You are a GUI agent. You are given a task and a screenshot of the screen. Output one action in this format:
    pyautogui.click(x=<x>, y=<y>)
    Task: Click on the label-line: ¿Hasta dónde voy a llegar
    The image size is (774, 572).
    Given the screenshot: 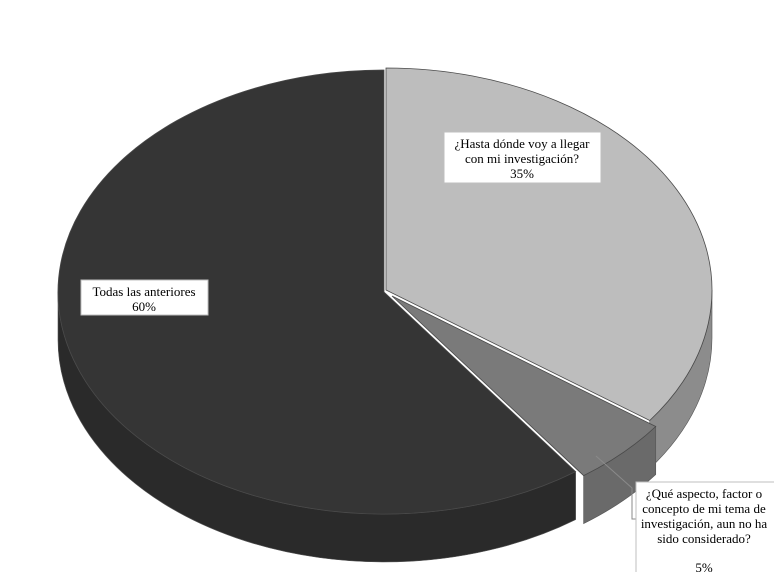 What is the action you would take?
    pyautogui.click(x=522, y=143)
    